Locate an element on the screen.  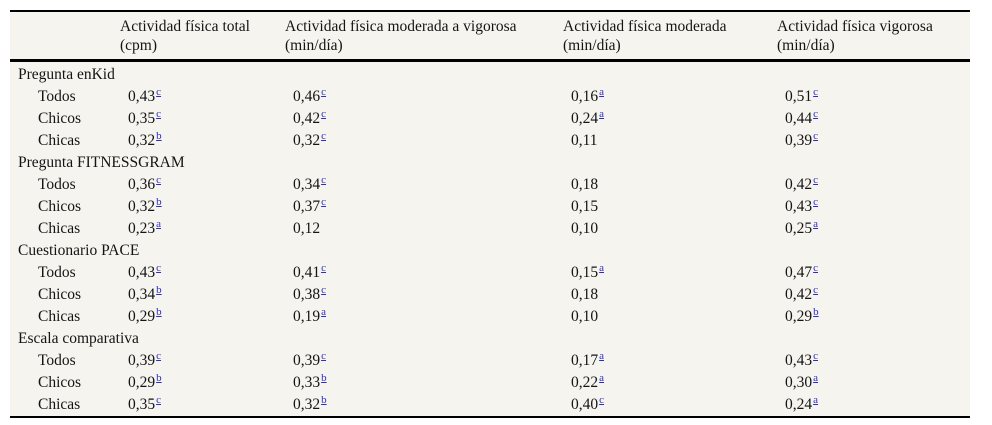
value-cell: 0,46c is located at coordinates (422, 97).